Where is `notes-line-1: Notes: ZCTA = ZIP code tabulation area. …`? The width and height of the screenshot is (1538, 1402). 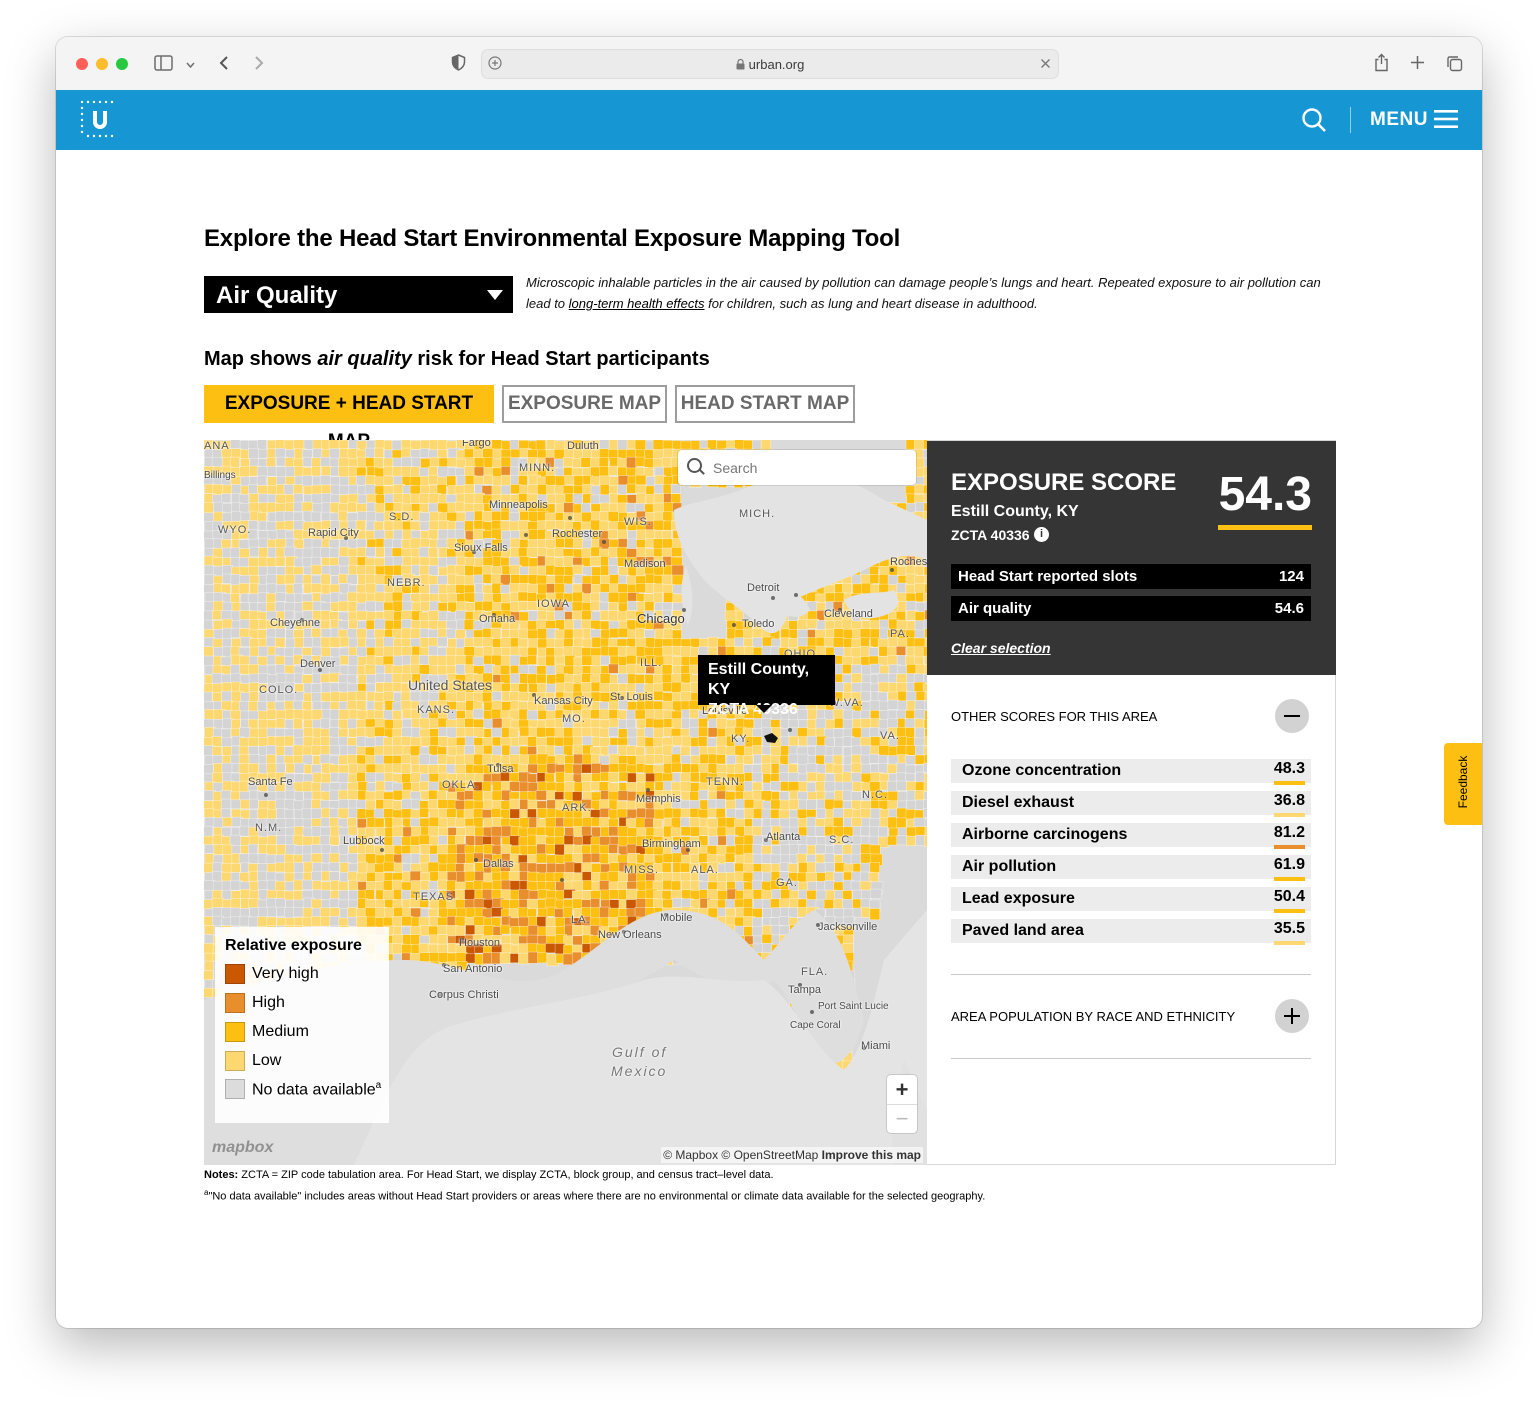 notes-line-1: Notes: ZCTA = ZIP code tabulation area. … is located at coordinates (594, 1175).